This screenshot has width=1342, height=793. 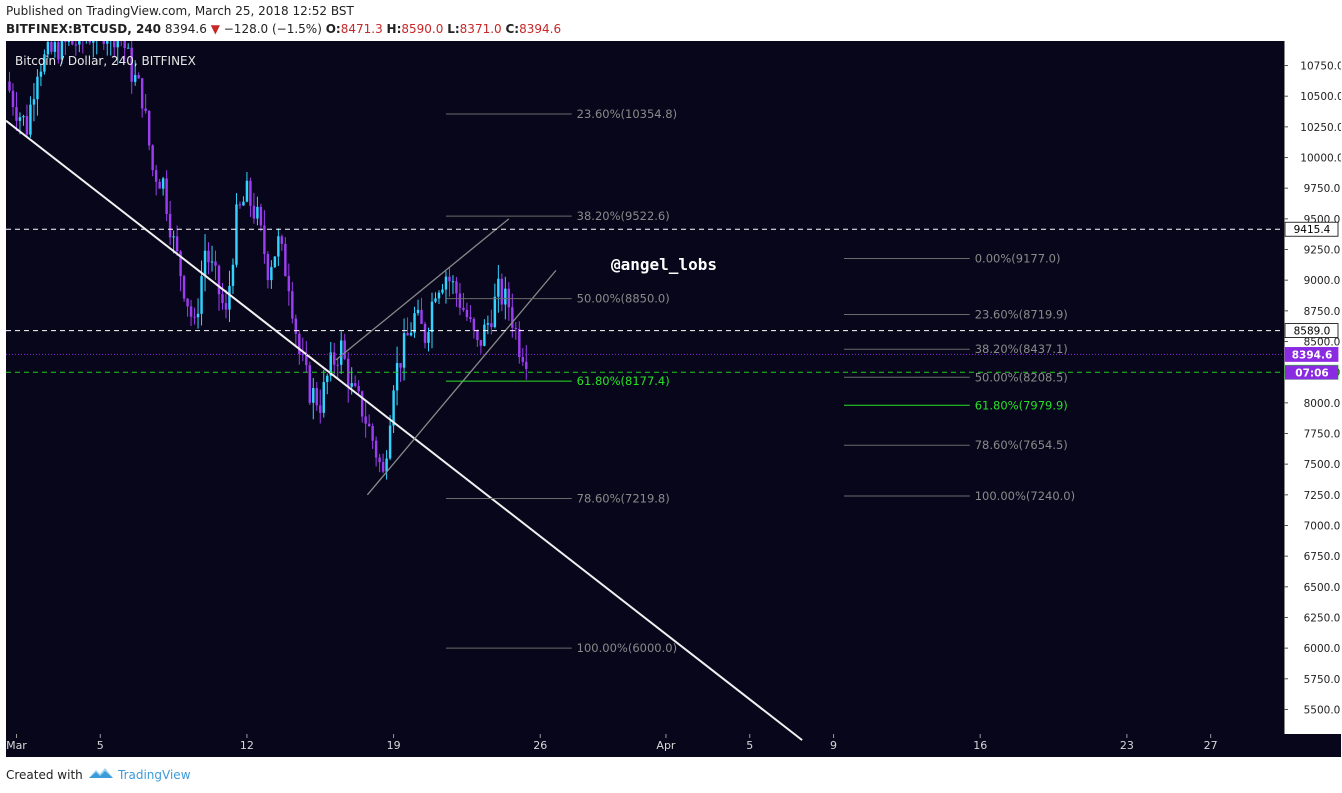 What do you see at coordinates (101, 773) in the screenshot?
I see `tradingview-logo-icon` at bounding box center [101, 773].